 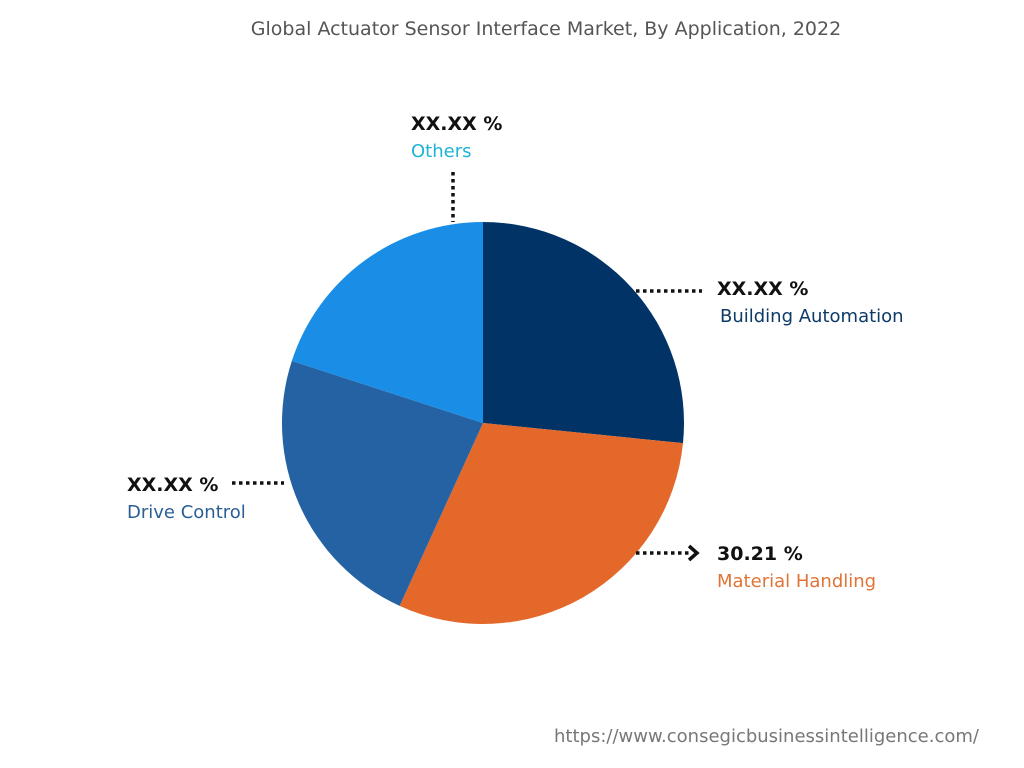 I want to click on pie-slice-drive-control, so click(x=382, y=483).